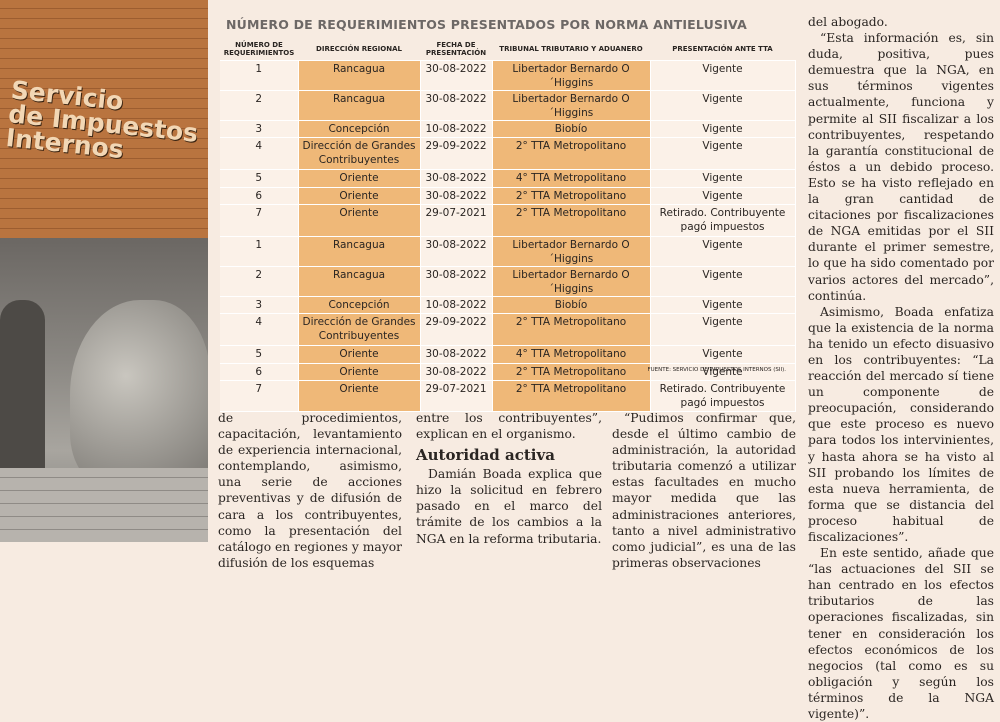 The image size is (1000, 722). What do you see at coordinates (848, 22) in the screenshot?
I see `paragraph: del abogado.` at bounding box center [848, 22].